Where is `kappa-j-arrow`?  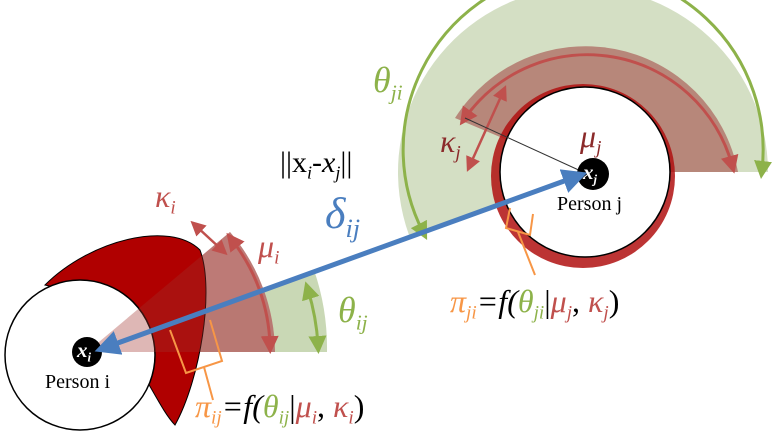
kappa-j-arrow is located at coordinates (486, 128).